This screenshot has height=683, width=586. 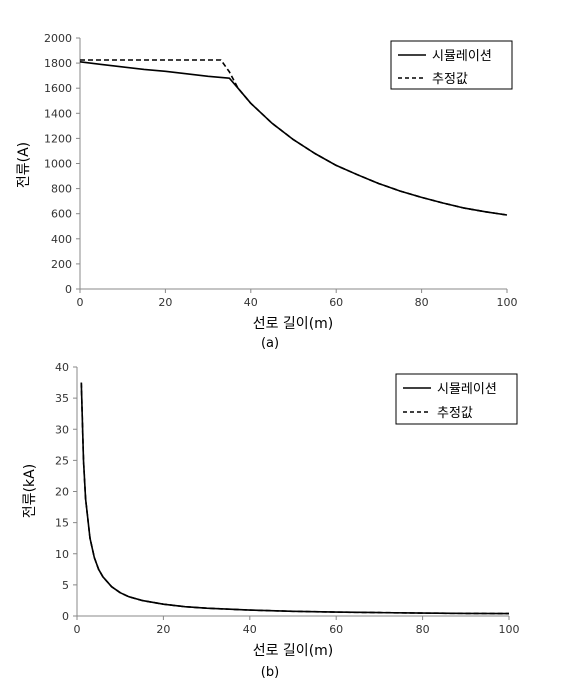 What do you see at coordinates (58, 138) in the screenshot?
I see `chart-a-y-tick-label: 1200` at bounding box center [58, 138].